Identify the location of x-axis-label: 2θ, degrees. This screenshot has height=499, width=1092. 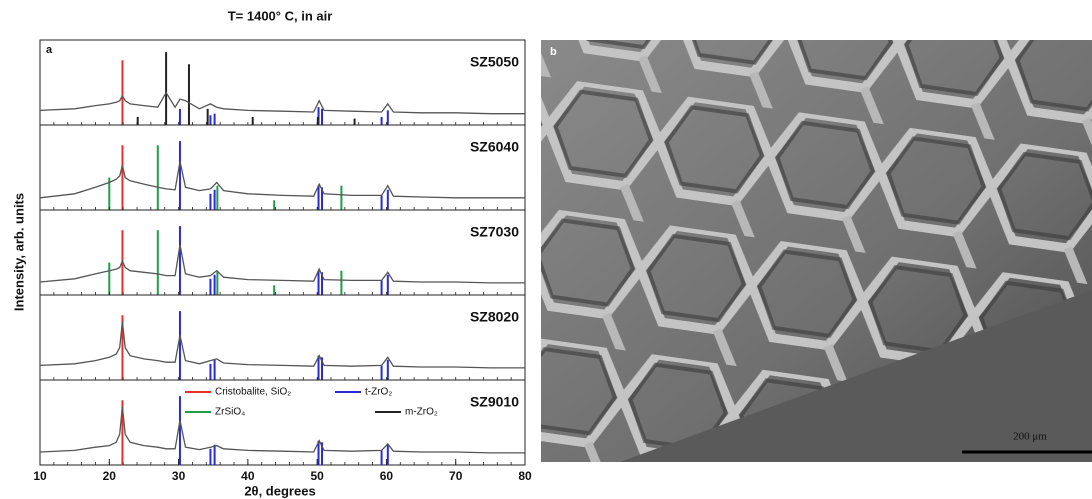
(279, 490).